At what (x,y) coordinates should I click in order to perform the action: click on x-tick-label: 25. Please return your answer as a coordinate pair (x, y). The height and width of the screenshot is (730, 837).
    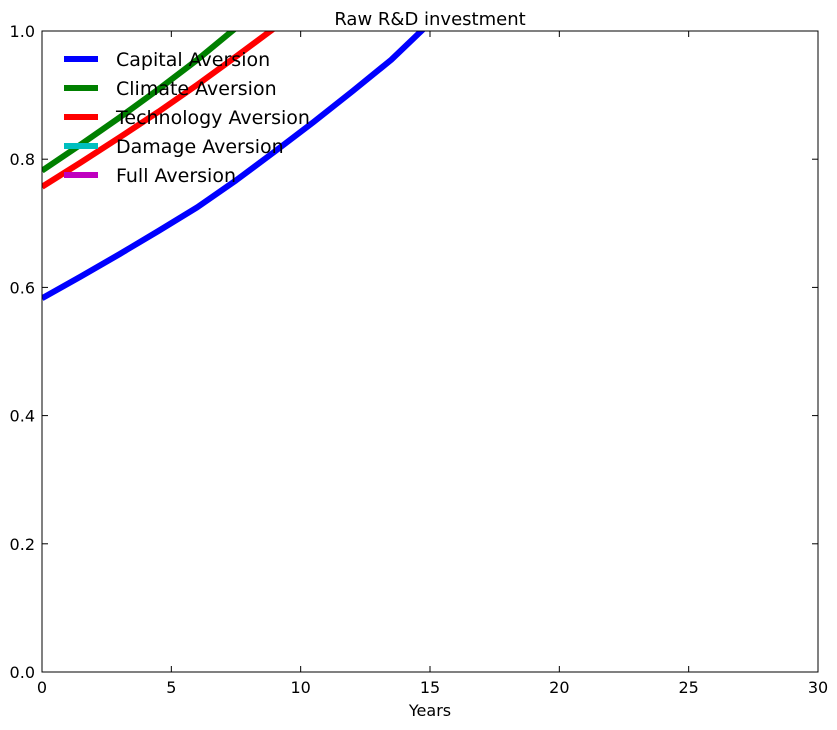
    Looking at the image, I should click on (688, 687).